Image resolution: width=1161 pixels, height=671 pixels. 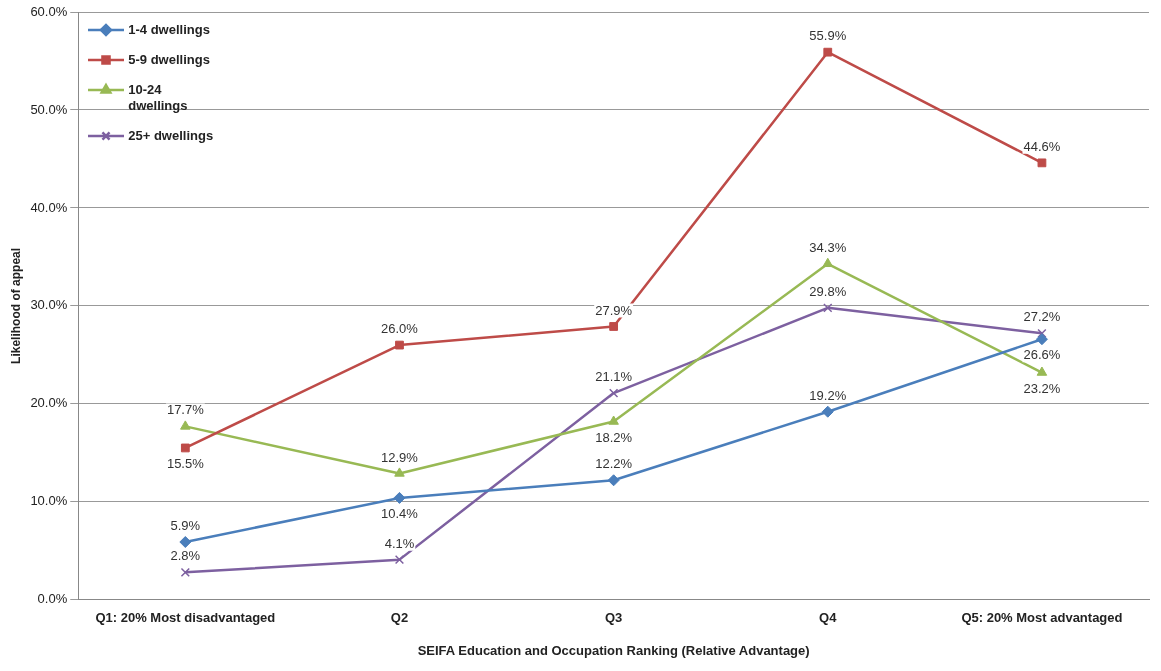 I want to click on y-tick-label: 40.0%, so click(x=49, y=207).